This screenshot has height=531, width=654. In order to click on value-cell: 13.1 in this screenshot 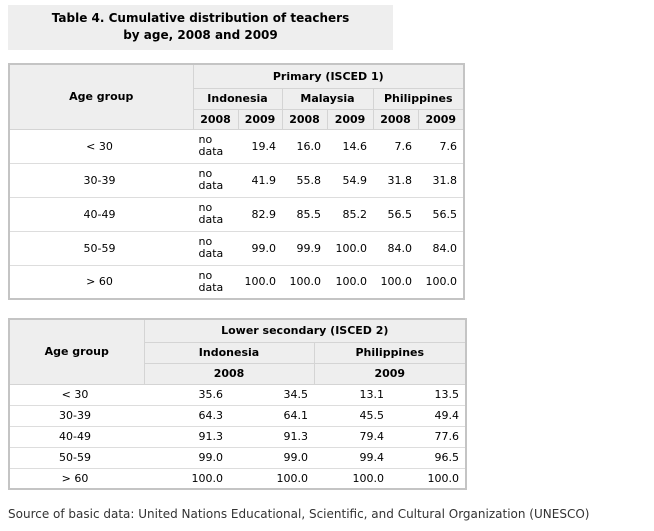, I will do `click(352, 395)`.